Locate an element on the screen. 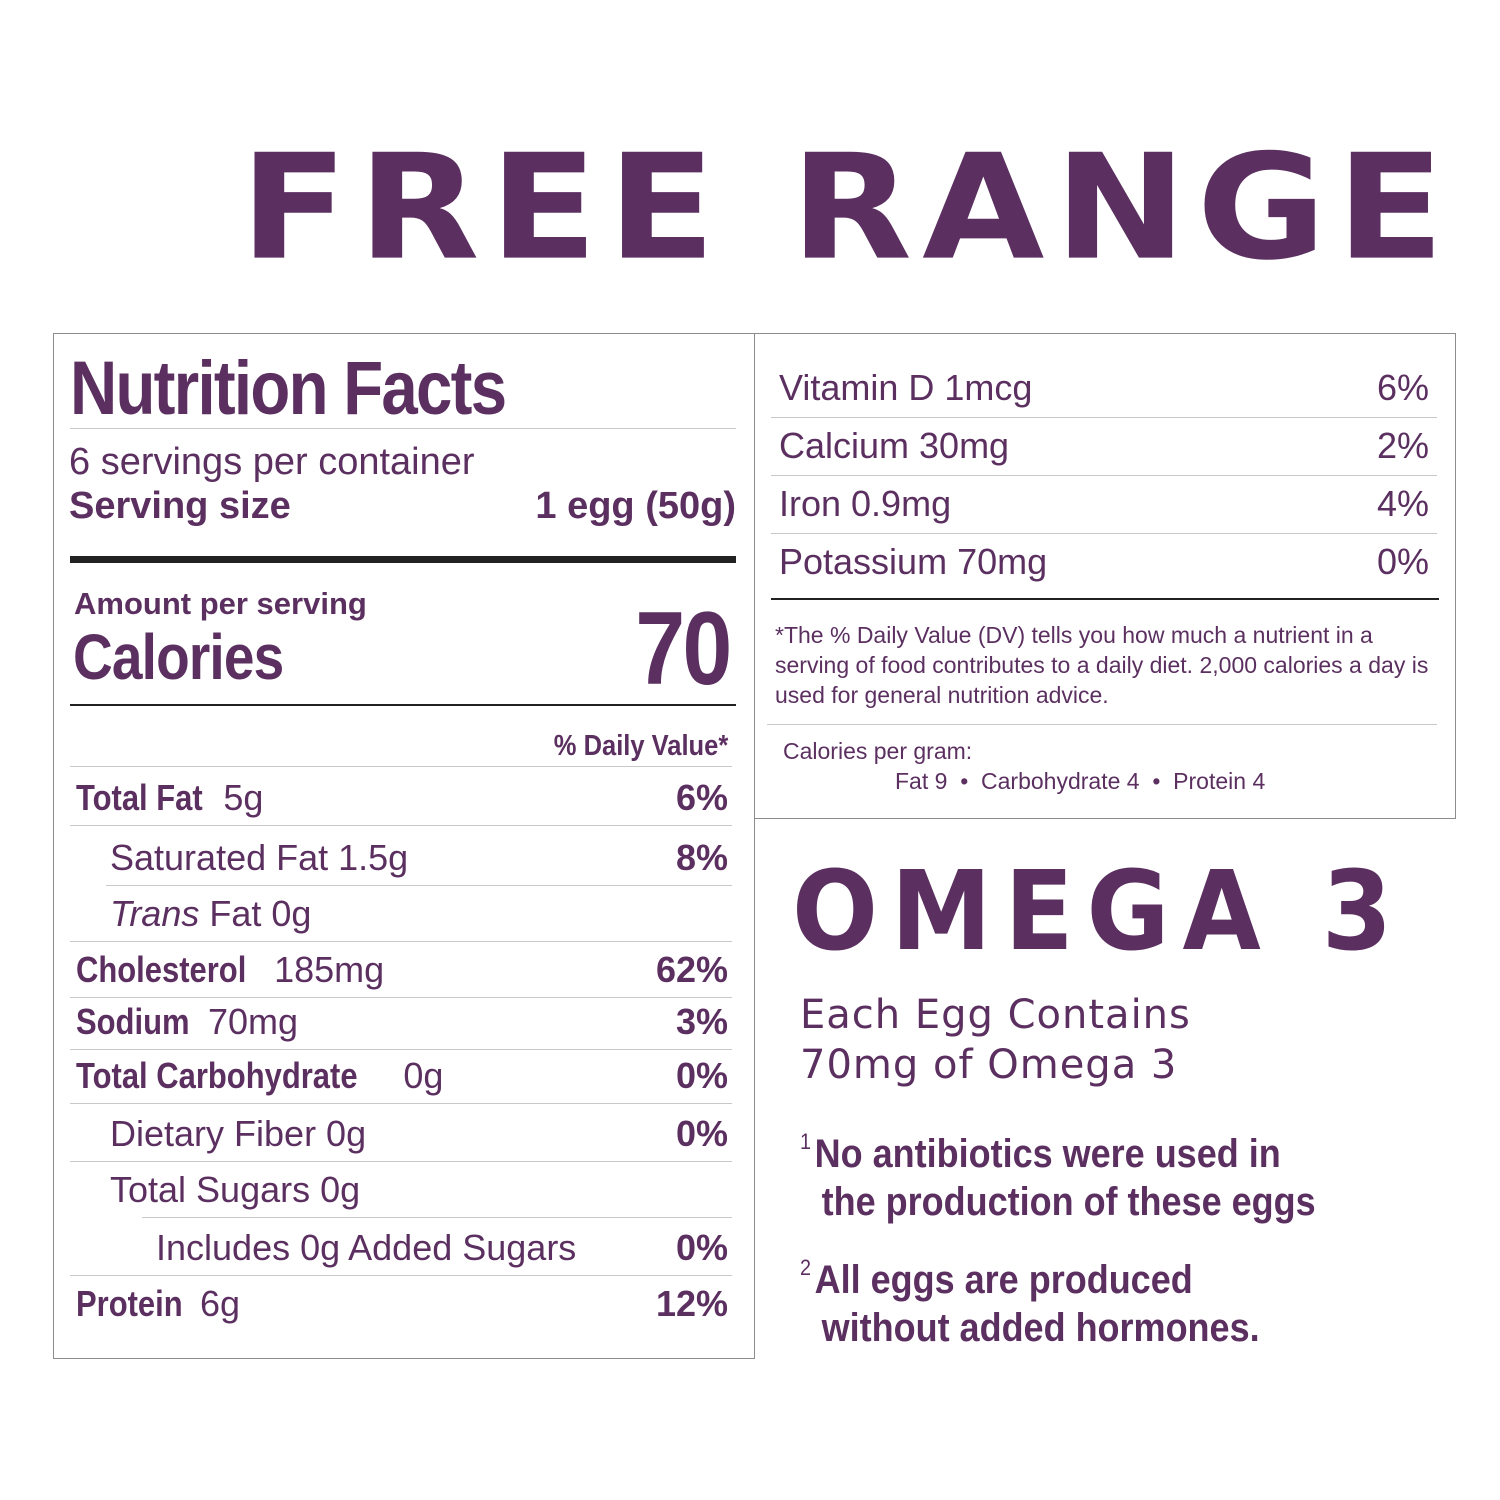  calories-value: 70 is located at coordinates (684, 649).